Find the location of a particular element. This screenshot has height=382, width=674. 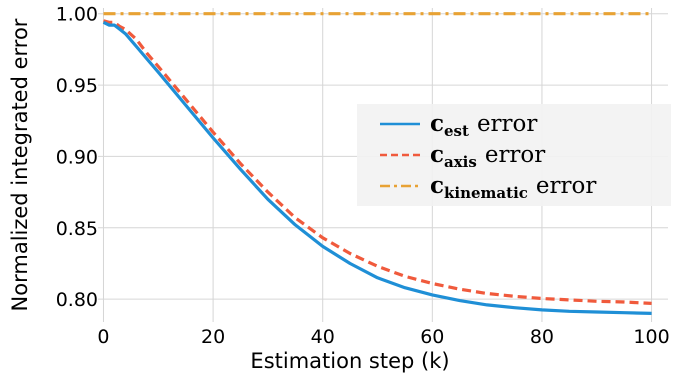

legend-subscript: est is located at coordinates (456, 131).